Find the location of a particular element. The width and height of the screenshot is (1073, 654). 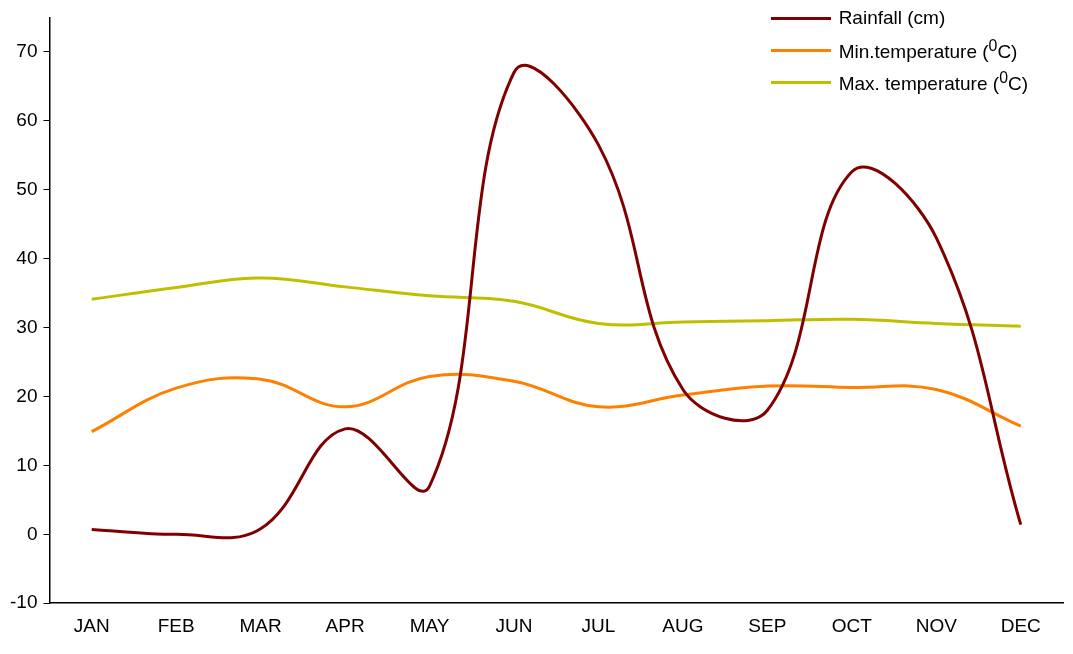

legend-label: Rainfall (cm) is located at coordinates (892, 18).